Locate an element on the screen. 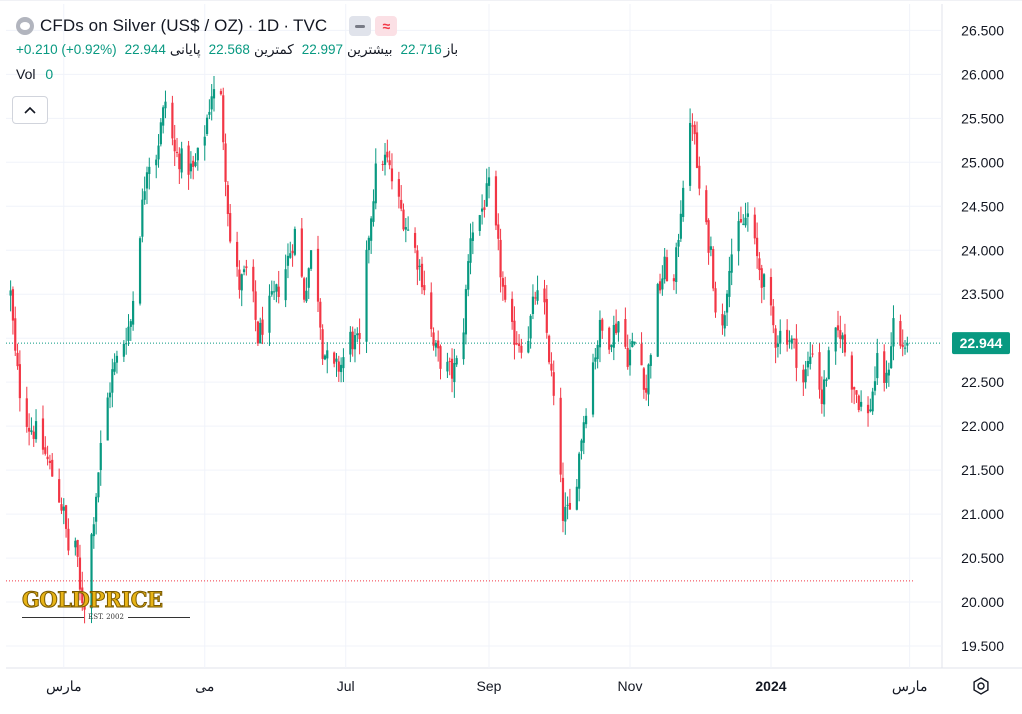 This screenshot has height=714, width=1022. collapse-legend-button is located at coordinates (30, 110).